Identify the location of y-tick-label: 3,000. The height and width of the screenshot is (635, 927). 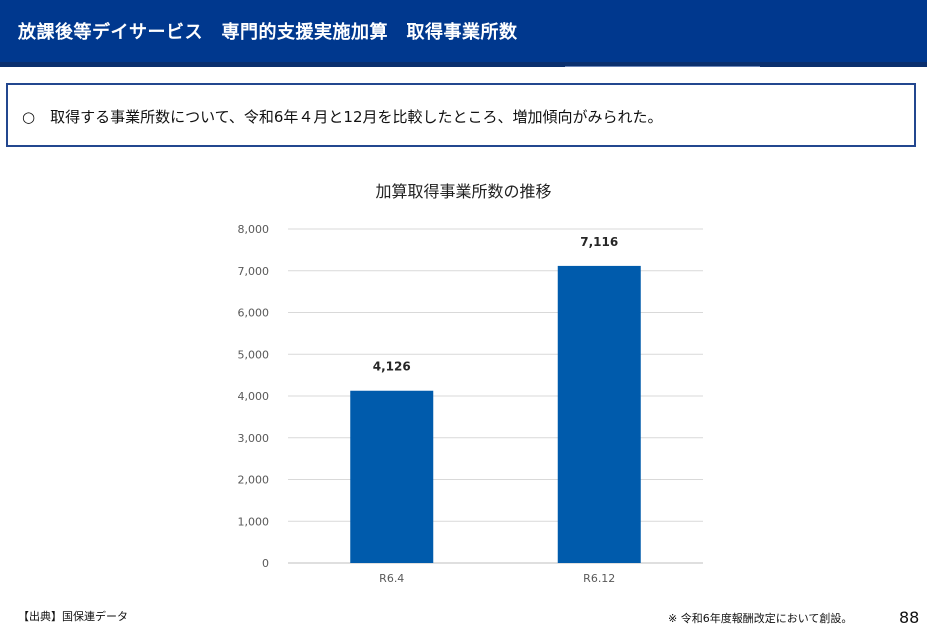
(254, 438).